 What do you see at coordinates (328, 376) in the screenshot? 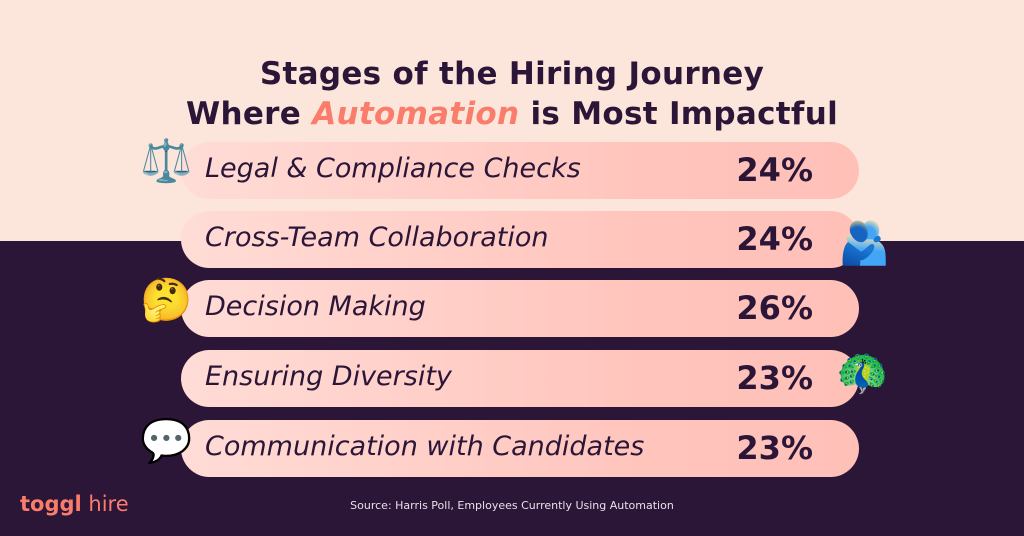
I see `bar-label: Ensuring Diversity` at bounding box center [328, 376].